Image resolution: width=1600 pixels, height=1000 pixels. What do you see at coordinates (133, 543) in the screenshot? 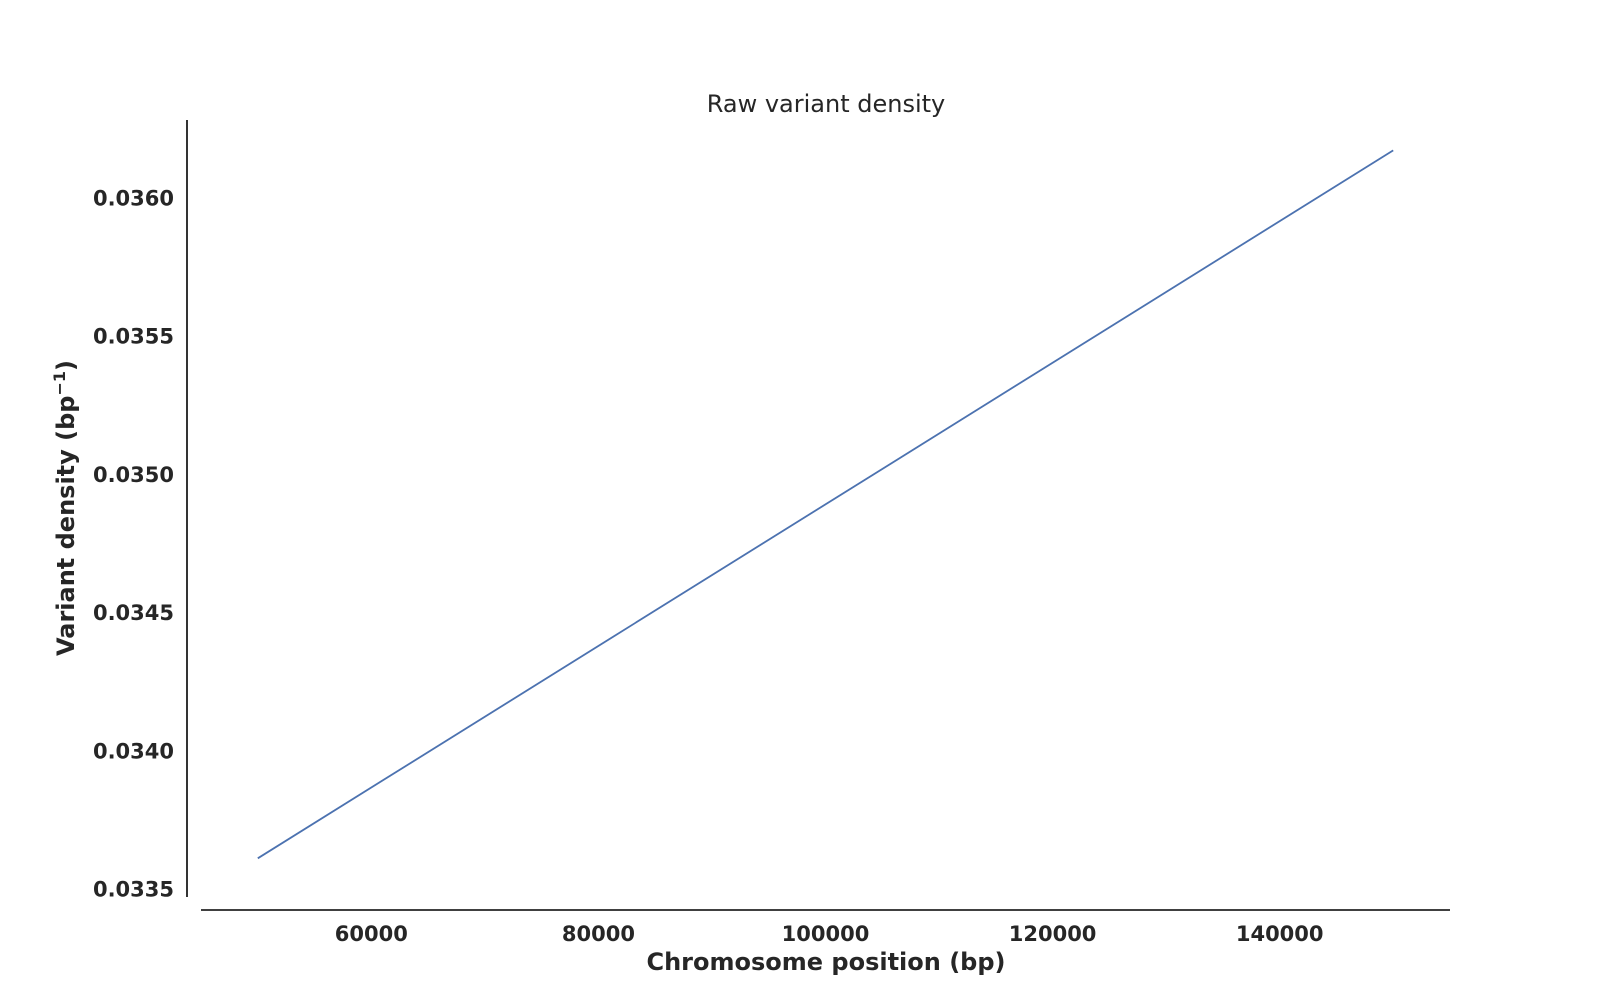
I see `y-axis-ticks: 0.0335 0.0340 0.0345 0.0350 0.0355 0.0360` at bounding box center [133, 543].